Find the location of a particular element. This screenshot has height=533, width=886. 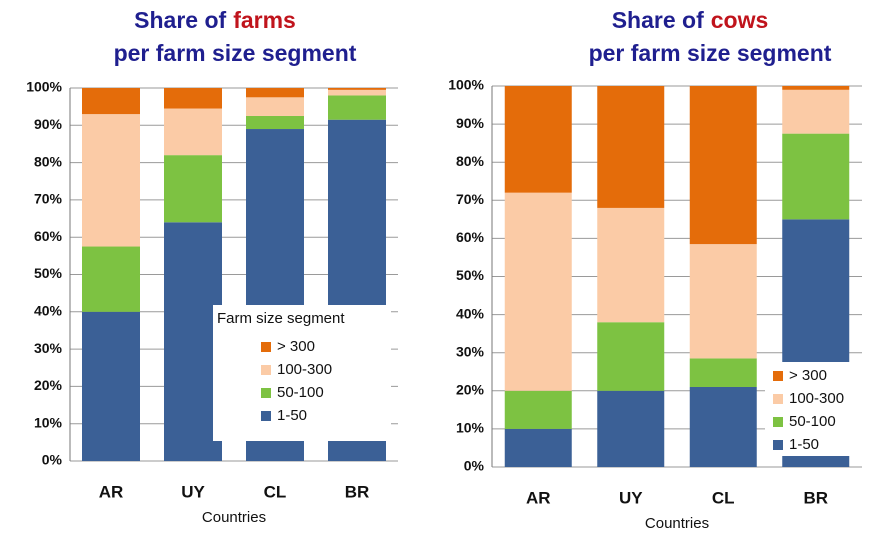

title-highlight: cows is located at coordinates (740, 20).